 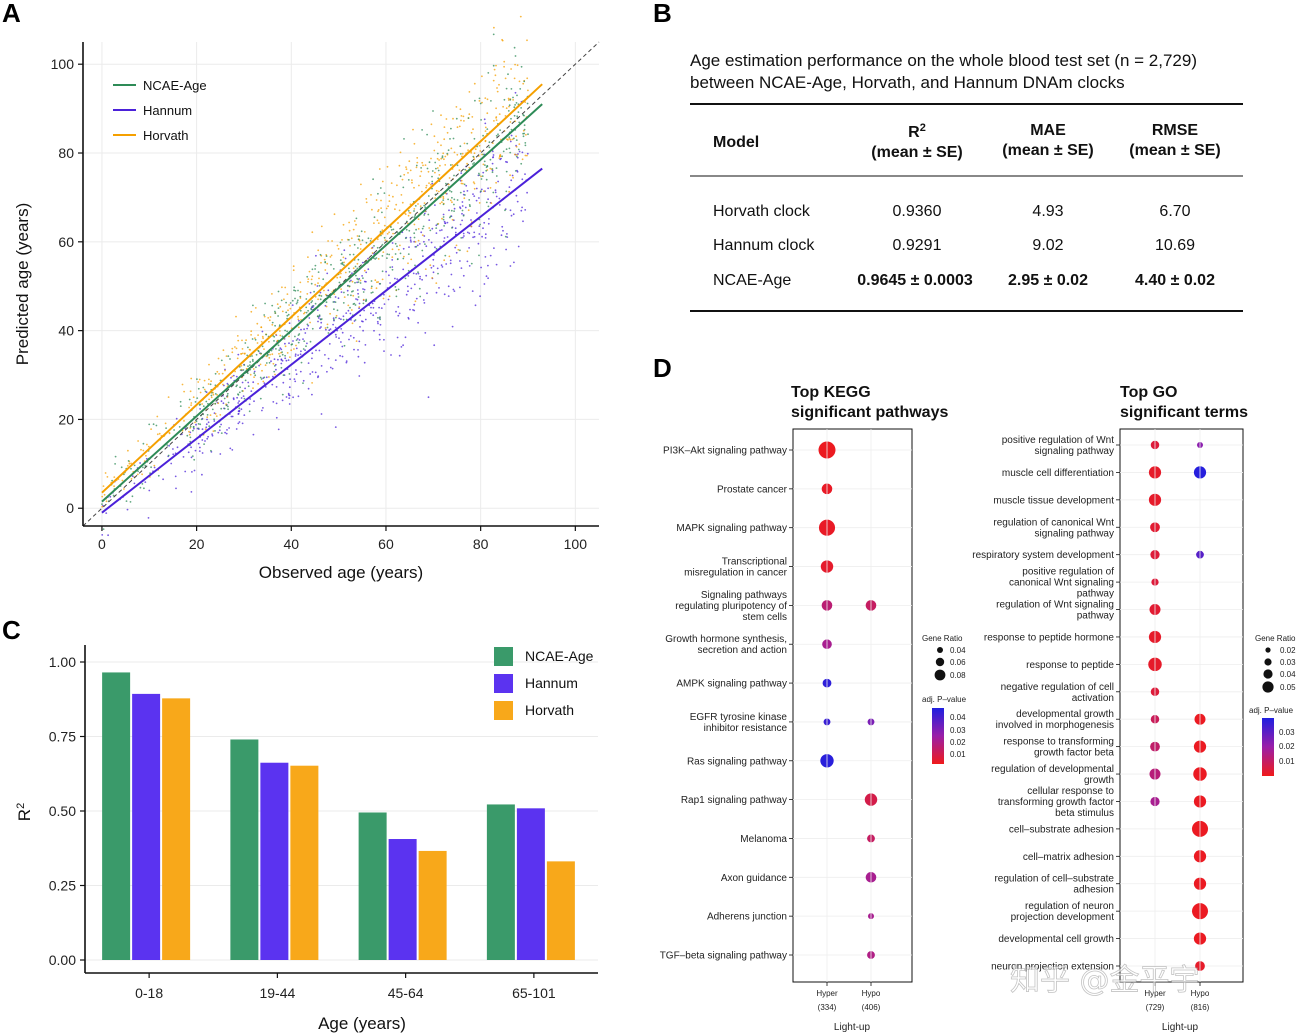 I want to click on kegg-color-legend: adj. P–value 0.04 0.03 0.02 0.01, so click(x=944, y=729).